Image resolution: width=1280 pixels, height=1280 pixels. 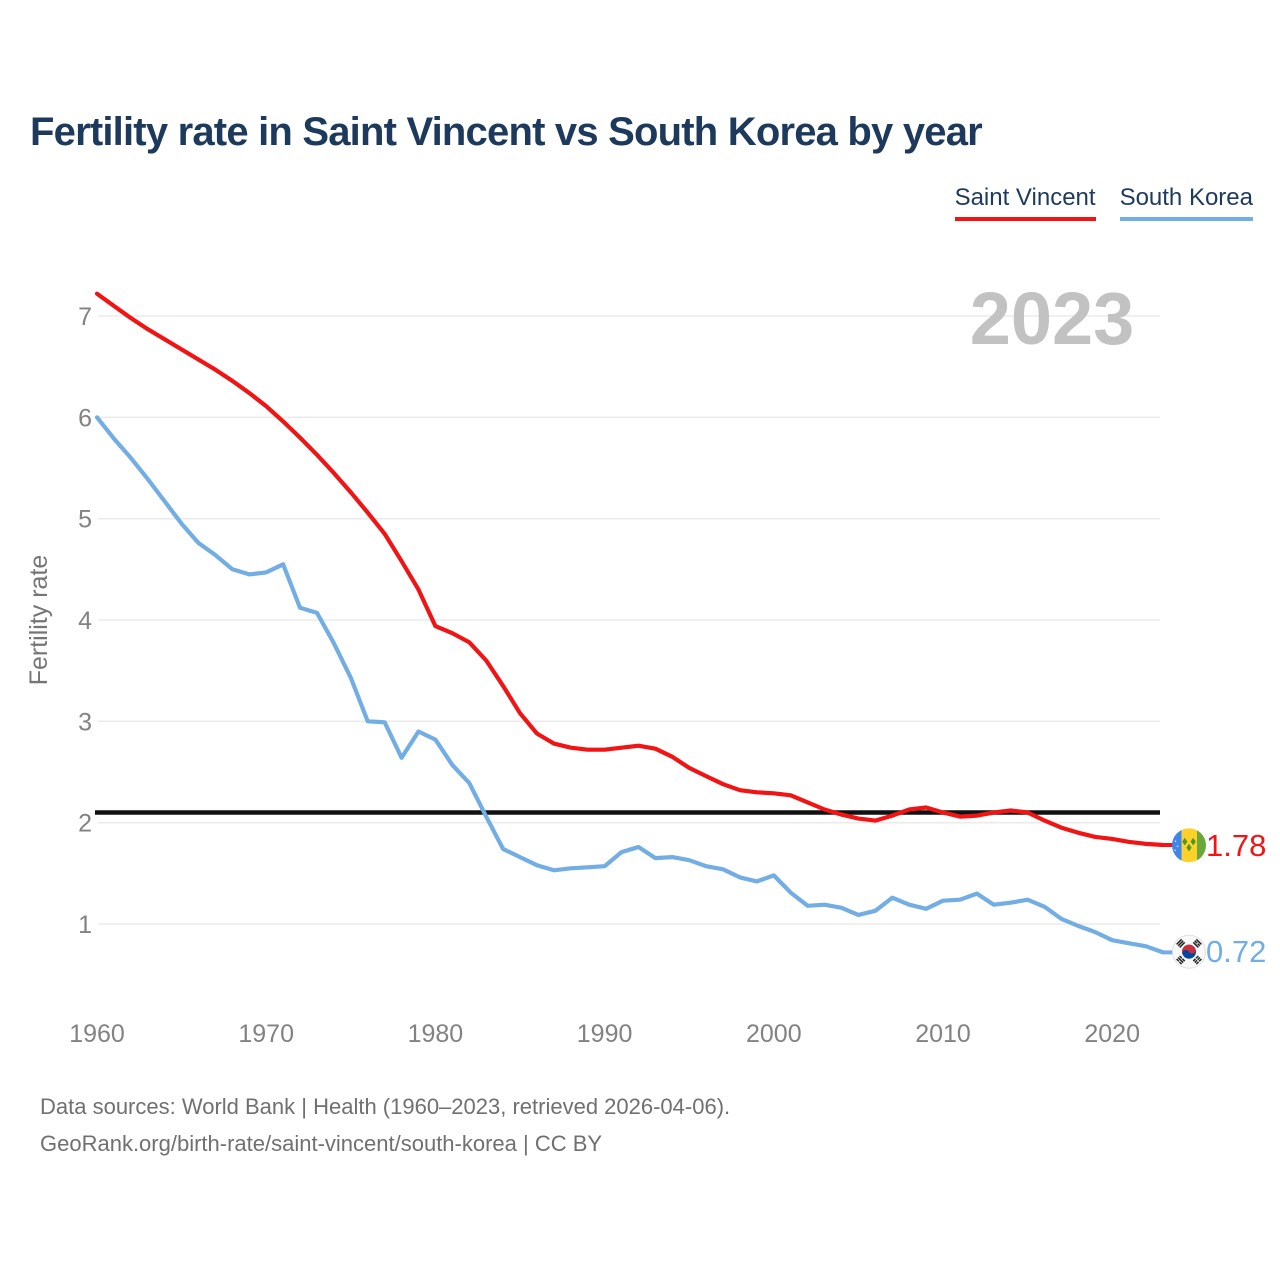 I want to click on y-tick-label: 5, so click(x=85, y=520).